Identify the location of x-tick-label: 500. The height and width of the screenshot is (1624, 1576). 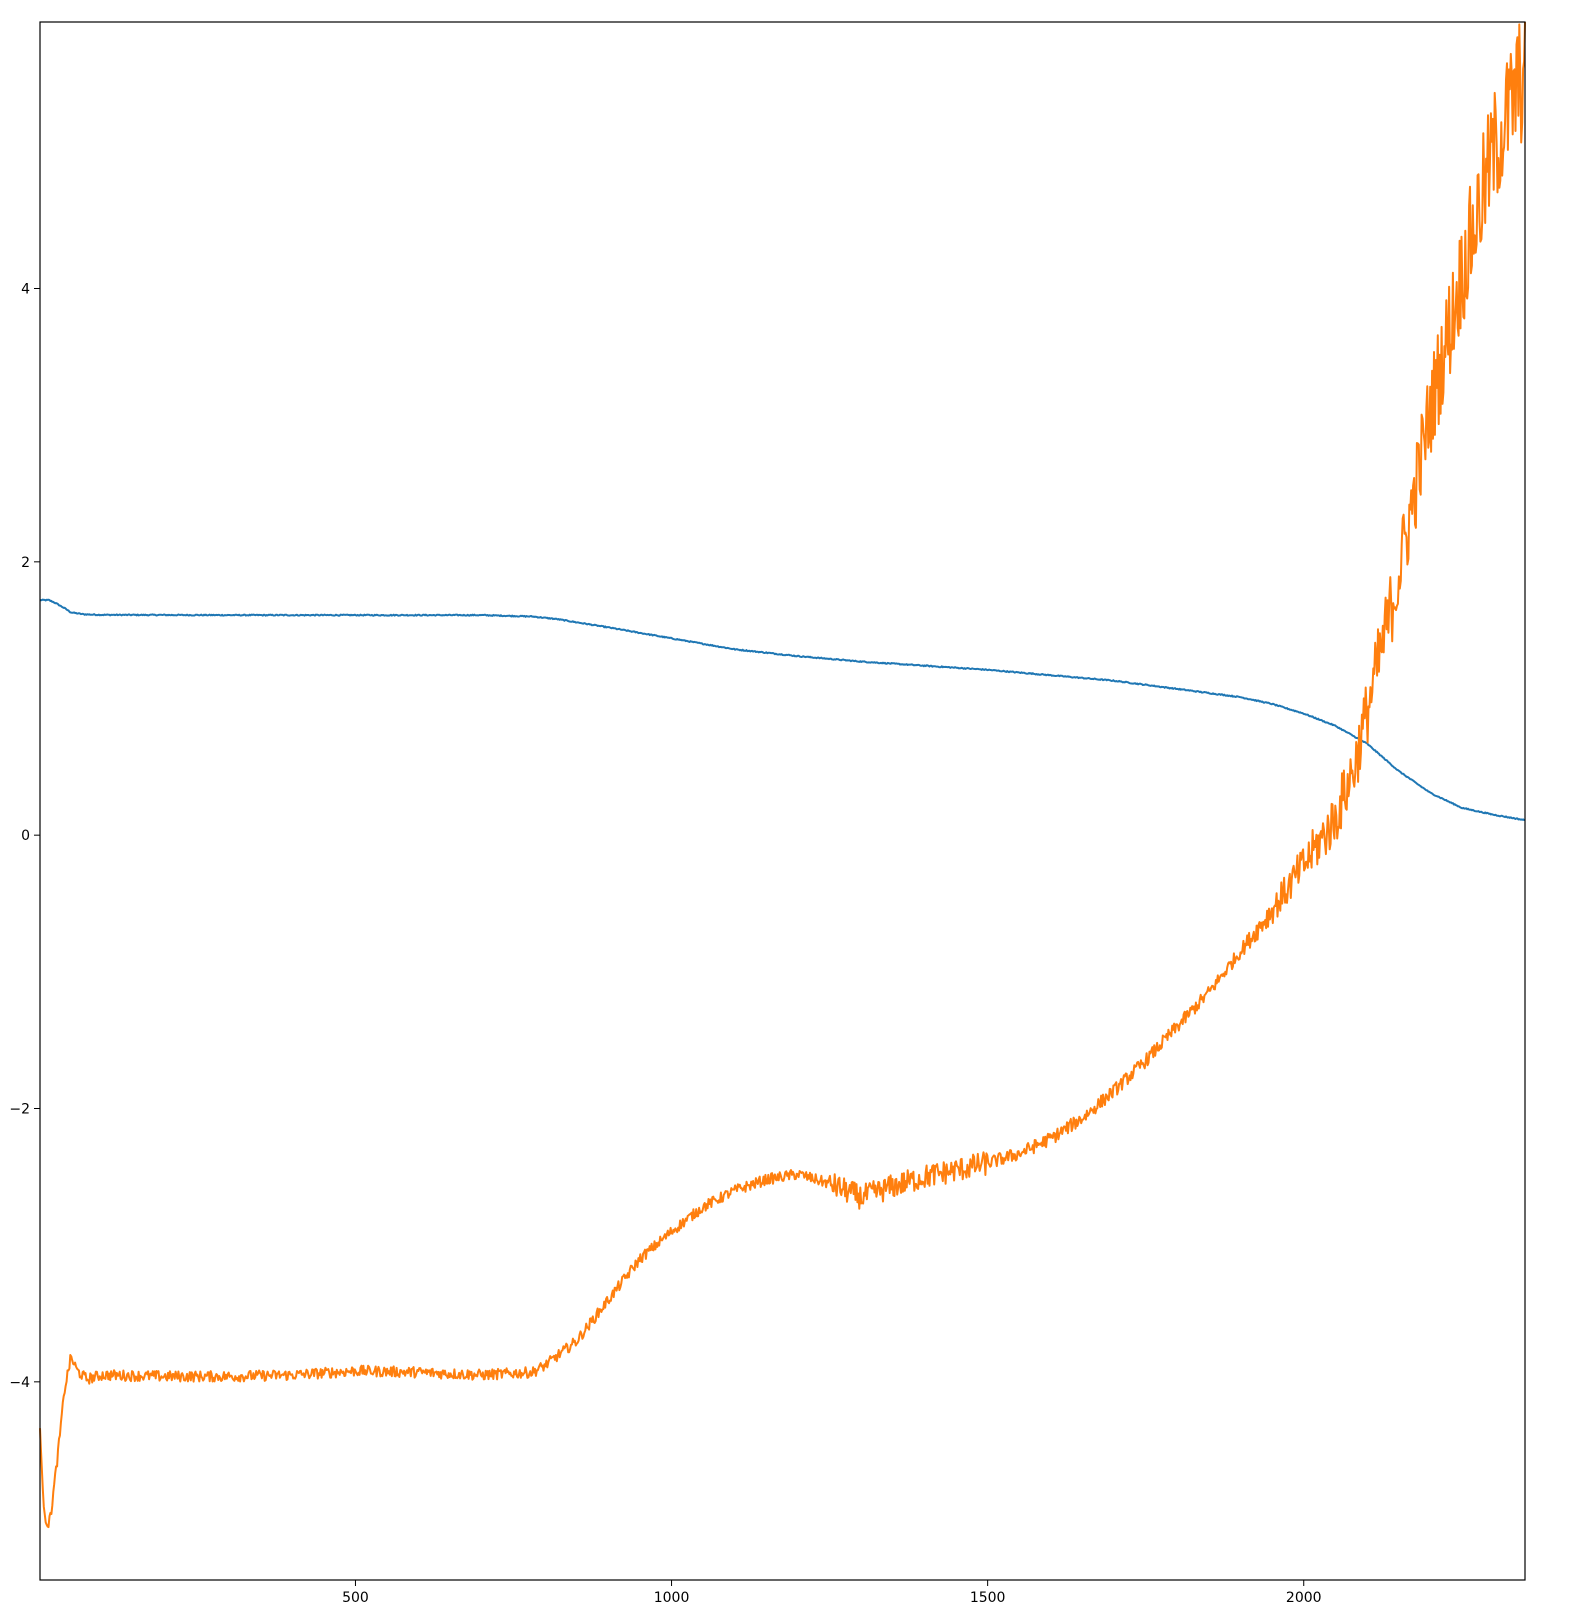
(355, 1598).